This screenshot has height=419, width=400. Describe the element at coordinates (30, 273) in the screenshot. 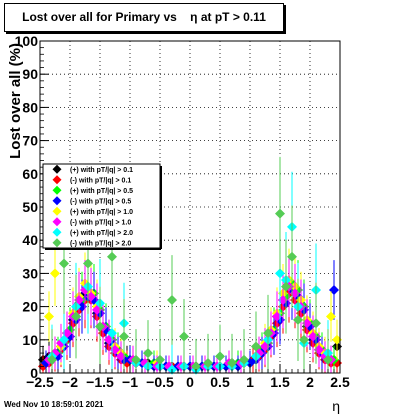

I see `y-tick-label: 30` at that location.